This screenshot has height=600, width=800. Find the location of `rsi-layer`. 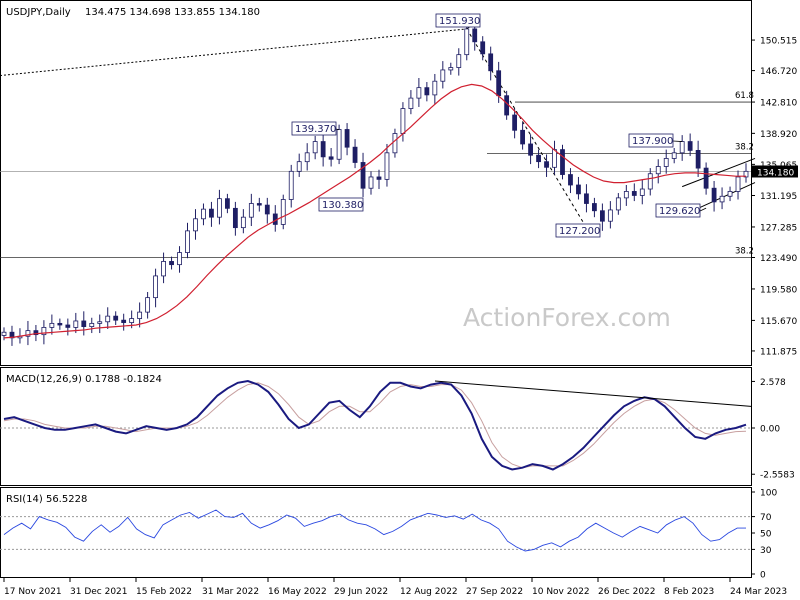

rsi-layer is located at coordinates (375, 530).